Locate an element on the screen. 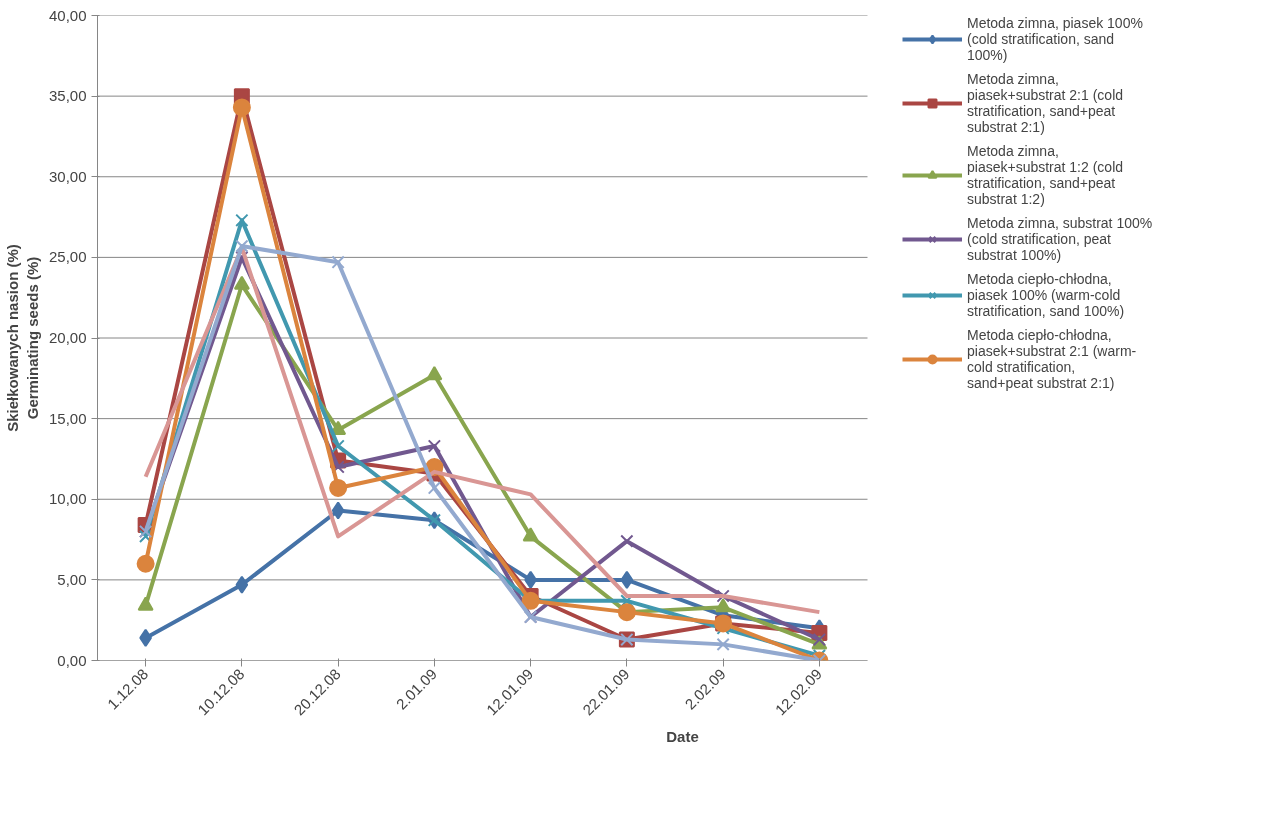 This screenshot has width=1278, height=817. y-tick-label: 20,00 is located at coordinates (67, 337).